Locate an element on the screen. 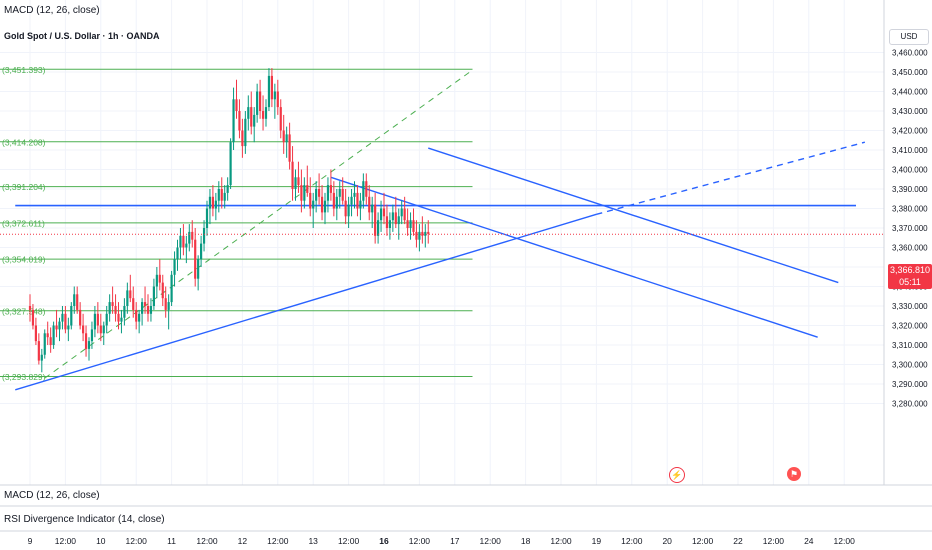 Image resolution: width=932 pixels, height=550 pixels. time-tick-label: 18 is located at coordinates (526, 541).